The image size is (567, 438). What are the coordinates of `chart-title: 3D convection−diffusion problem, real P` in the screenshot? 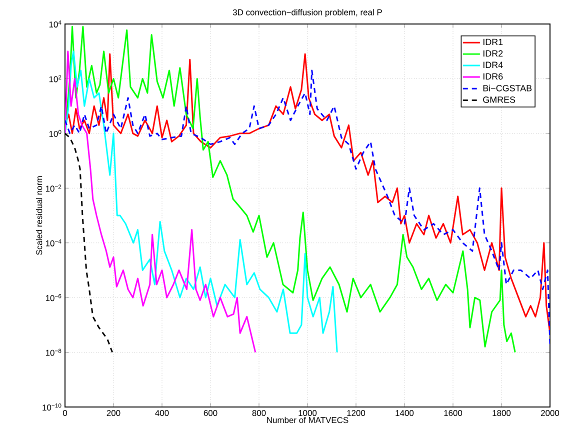 It's located at (307, 13).